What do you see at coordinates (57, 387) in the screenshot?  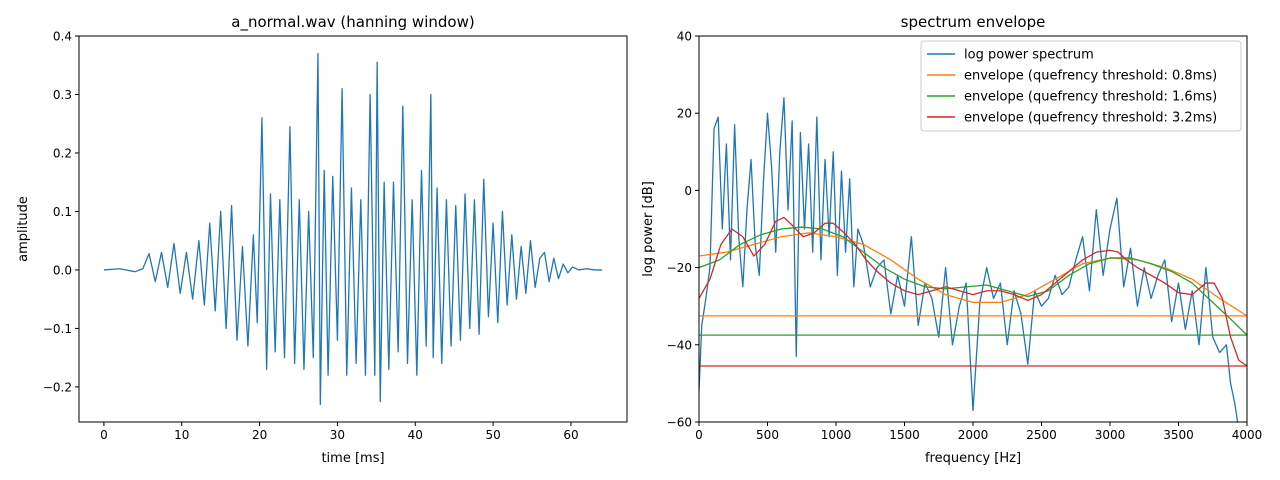 I see `y-tick-label: −0.2` at bounding box center [57, 387].